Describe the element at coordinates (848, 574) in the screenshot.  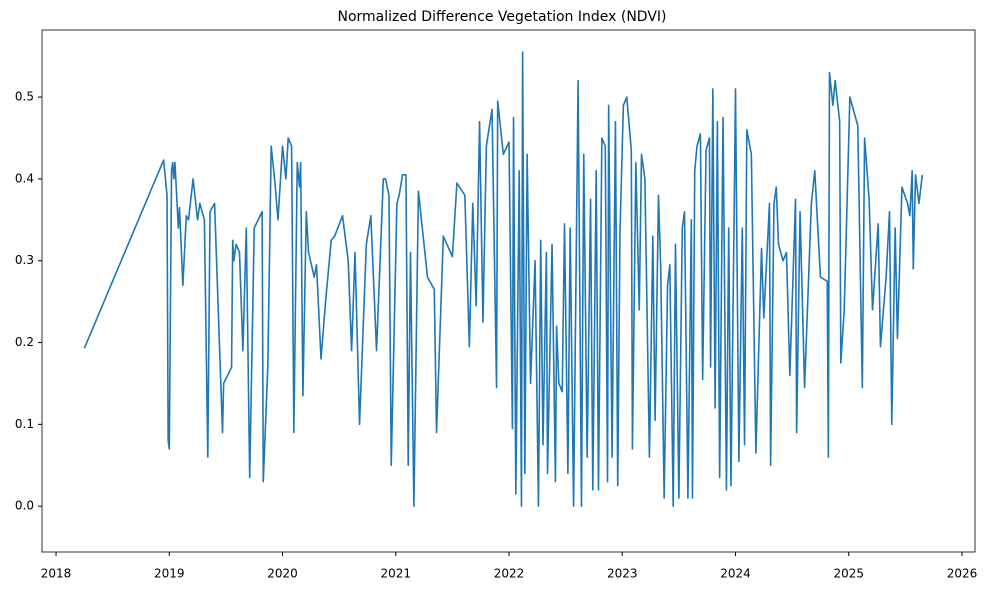
I see `x-tick-label: 2025` at that location.